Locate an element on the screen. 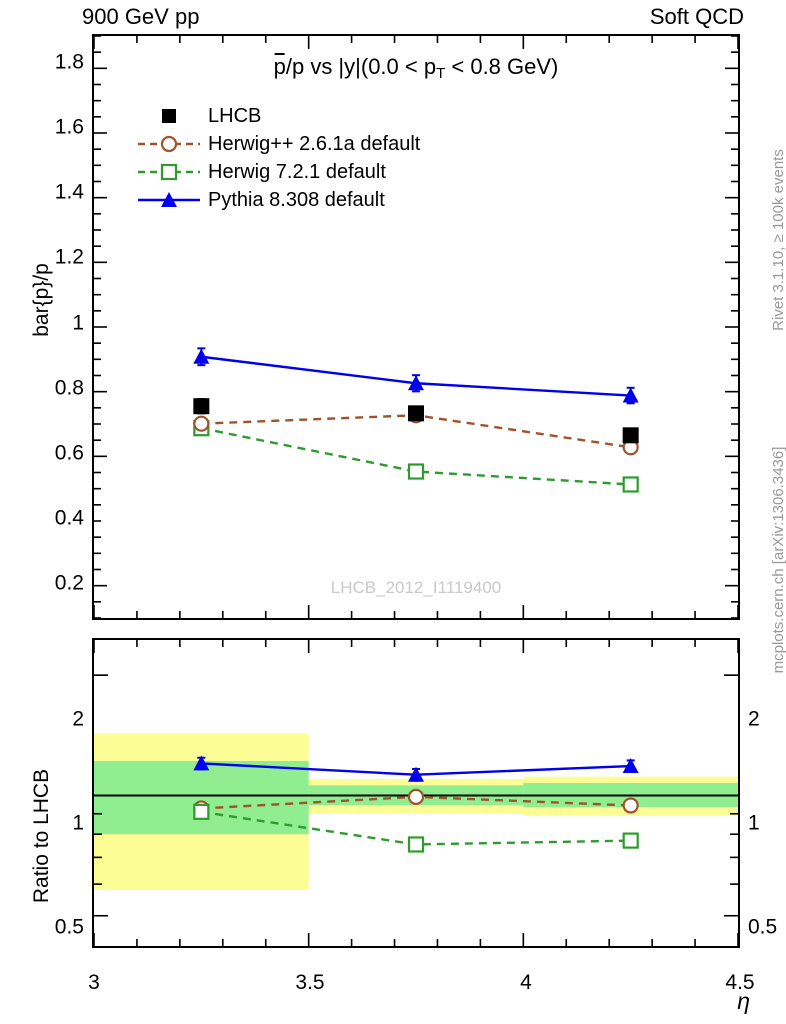 This screenshot has width=786, height=1024. legend-label-herwig7: Herwig 7.2.1 default is located at coordinates (297, 172).